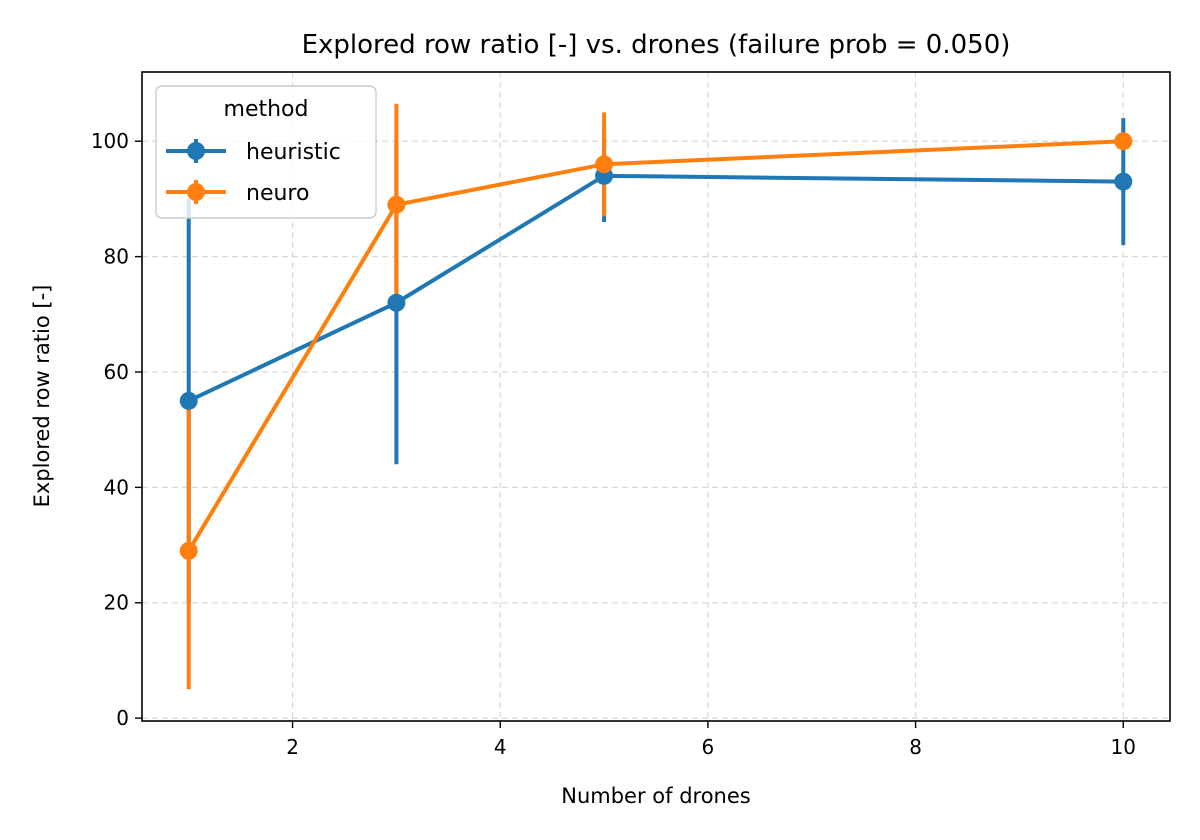 This screenshot has width=1200, height=840. I want to click on y-tick-label: 80, so click(116, 257).